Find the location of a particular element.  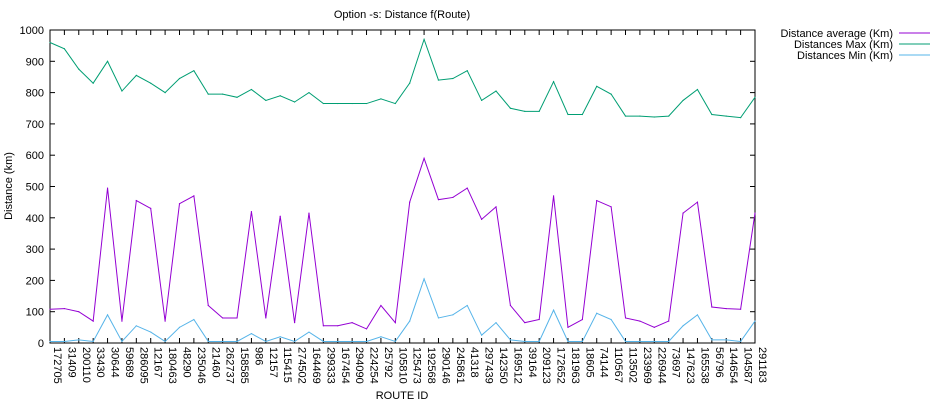

x-tick-label: 33430 is located at coordinates (100, 362).